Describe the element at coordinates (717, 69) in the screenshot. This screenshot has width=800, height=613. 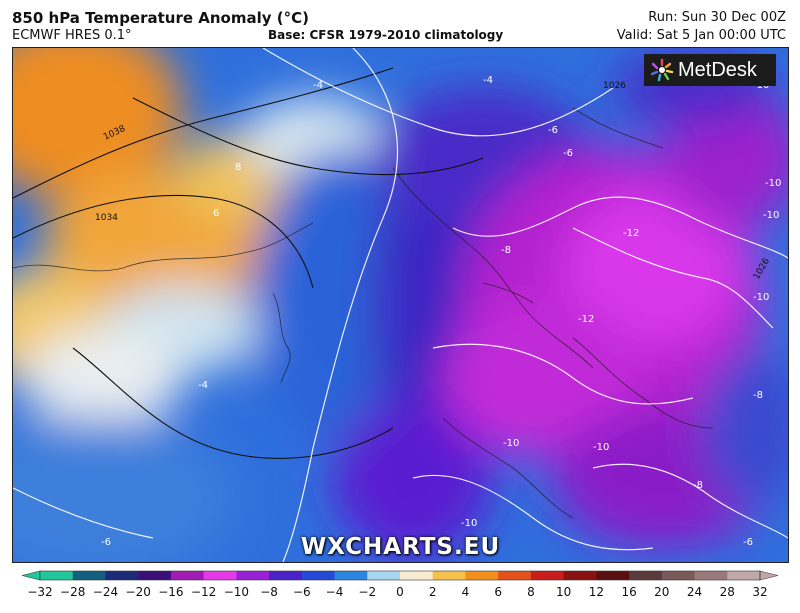
I see `logo-text: MetDesk` at that location.